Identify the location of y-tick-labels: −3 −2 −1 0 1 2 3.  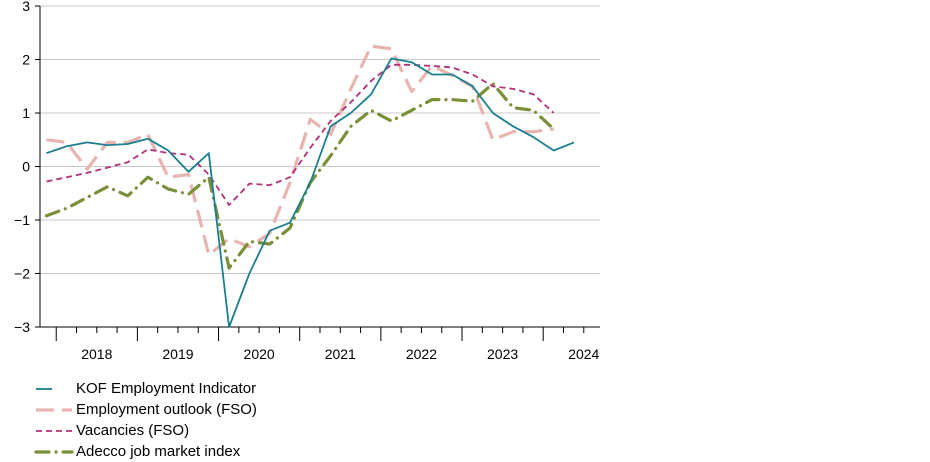
(22, 167).